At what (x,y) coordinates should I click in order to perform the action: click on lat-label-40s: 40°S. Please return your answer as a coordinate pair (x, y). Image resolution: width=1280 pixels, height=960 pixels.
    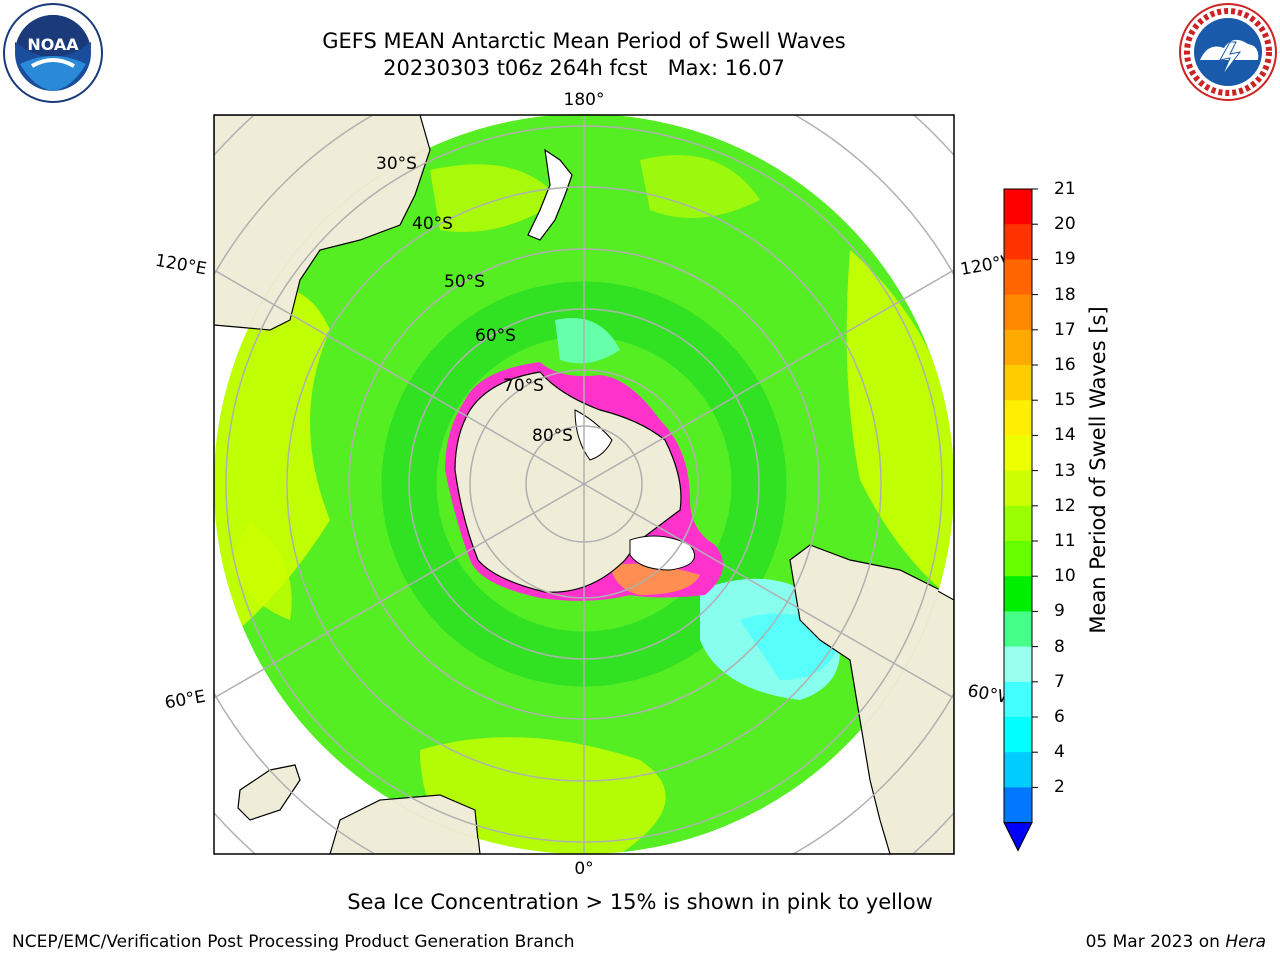
    Looking at the image, I should click on (432, 224).